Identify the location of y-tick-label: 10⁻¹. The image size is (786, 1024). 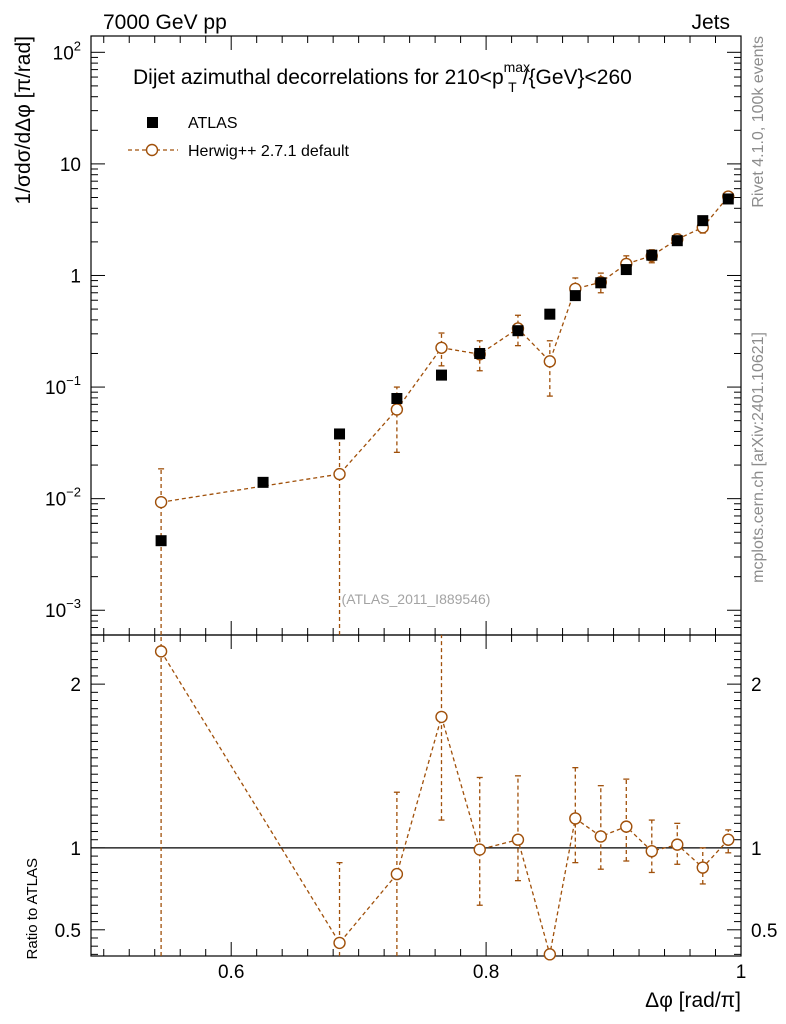
(63, 386).